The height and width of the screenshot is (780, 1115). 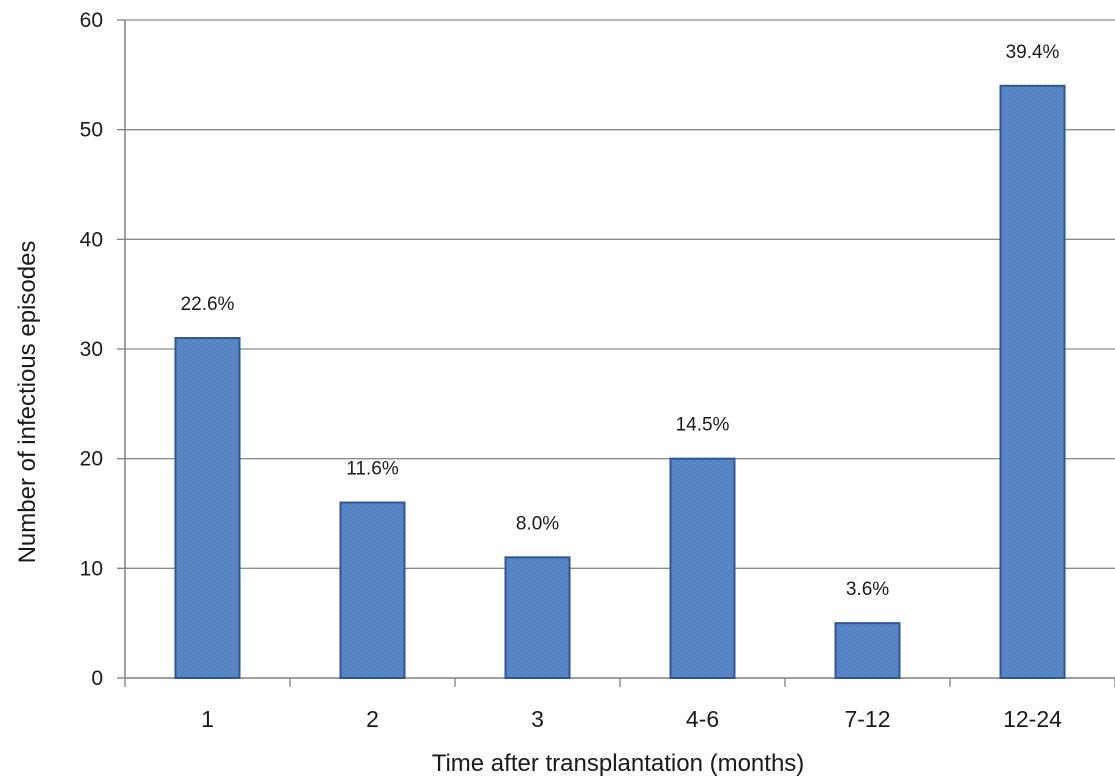 I want to click on y-tick-label: 30, so click(x=91, y=349).